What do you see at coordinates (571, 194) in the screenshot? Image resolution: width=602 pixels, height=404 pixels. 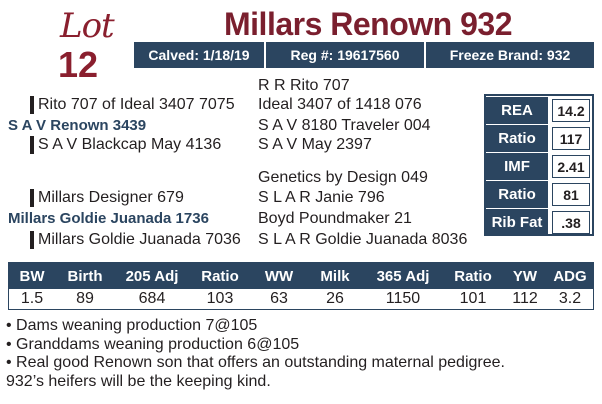 I see `carcass-value: 81` at bounding box center [571, 194].